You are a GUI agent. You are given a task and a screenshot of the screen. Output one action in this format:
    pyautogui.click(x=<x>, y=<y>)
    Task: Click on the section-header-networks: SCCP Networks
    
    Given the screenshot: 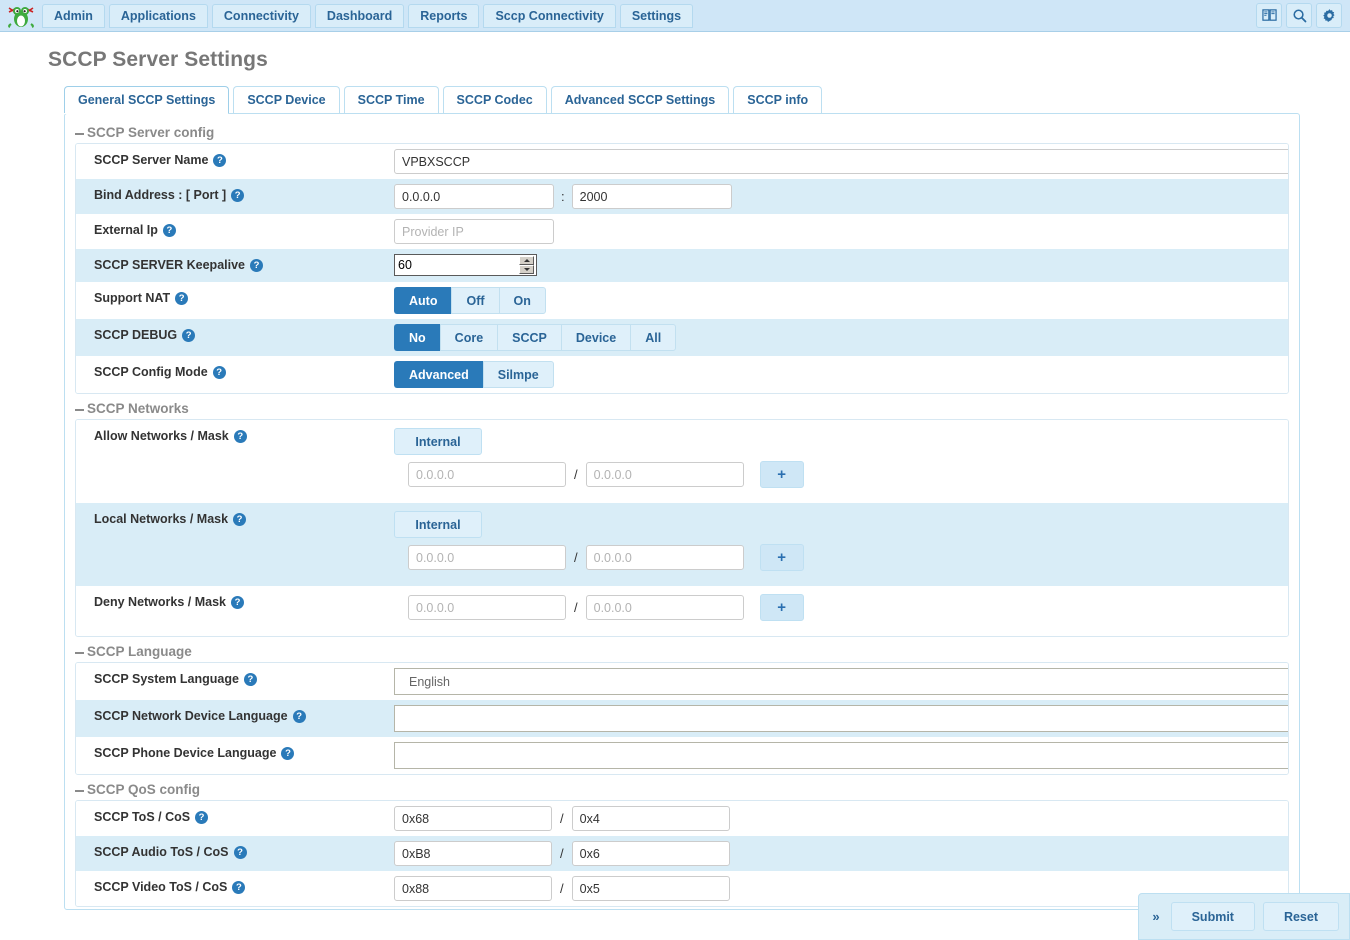 What is the action you would take?
    pyautogui.click(x=682, y=407)
    